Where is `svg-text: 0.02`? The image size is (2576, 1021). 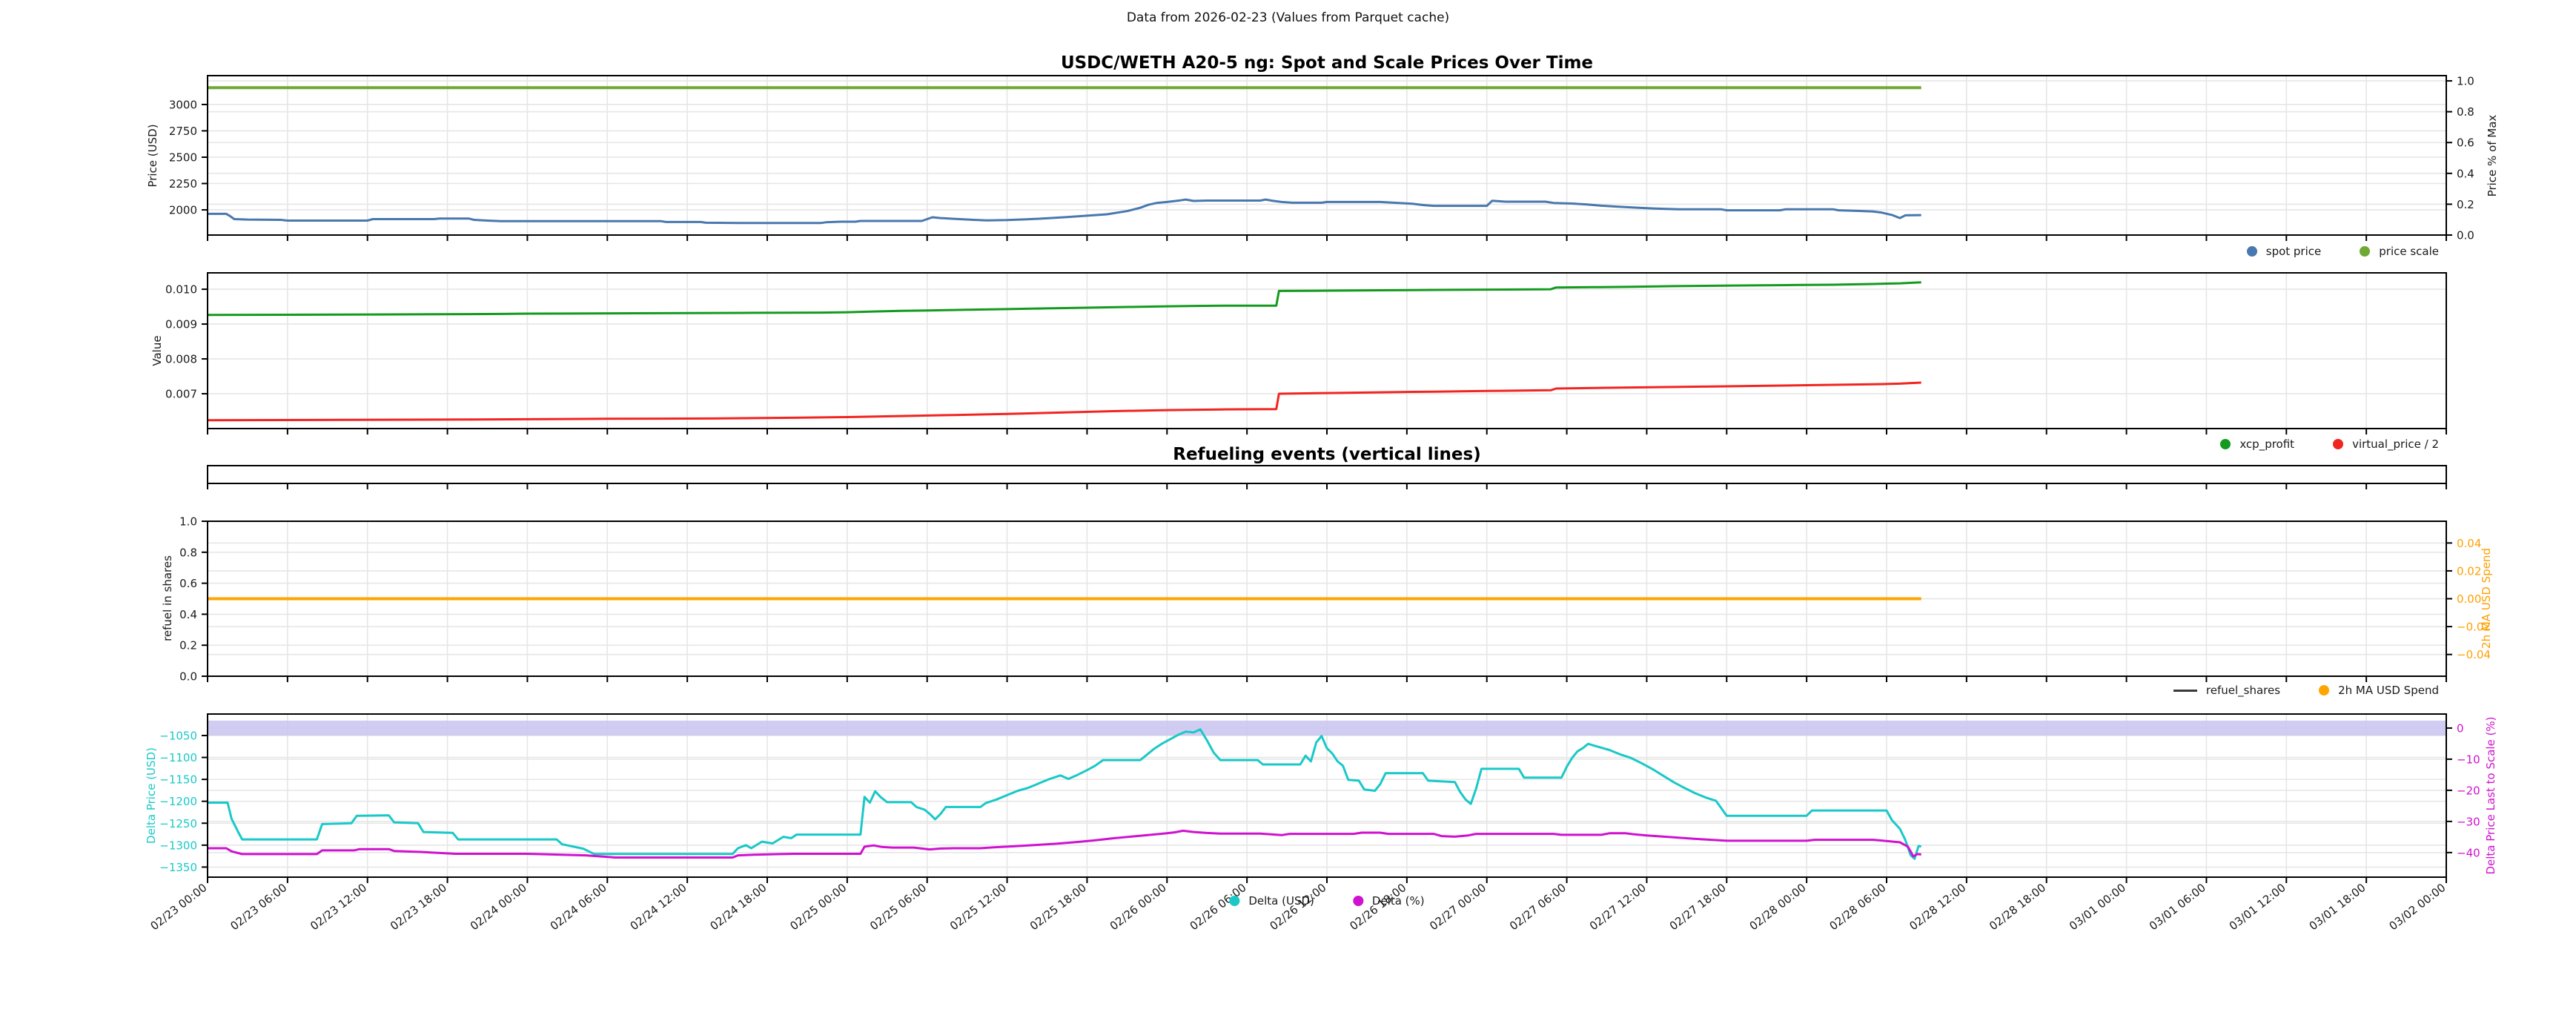 svg-text: 0.02 is located at coordinates (2469, 571).